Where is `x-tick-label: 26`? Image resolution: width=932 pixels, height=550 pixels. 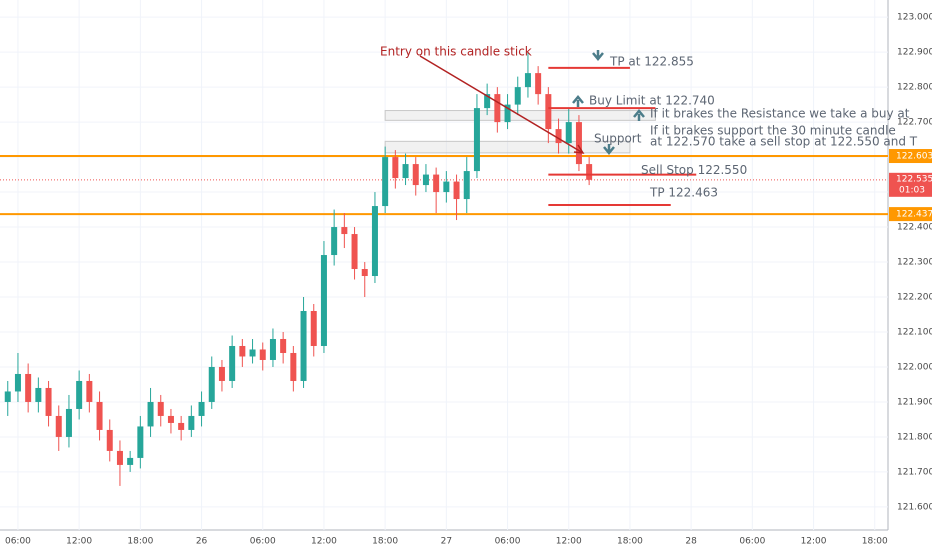 x-tick-label: 26 is located at coordinates (202, 542).